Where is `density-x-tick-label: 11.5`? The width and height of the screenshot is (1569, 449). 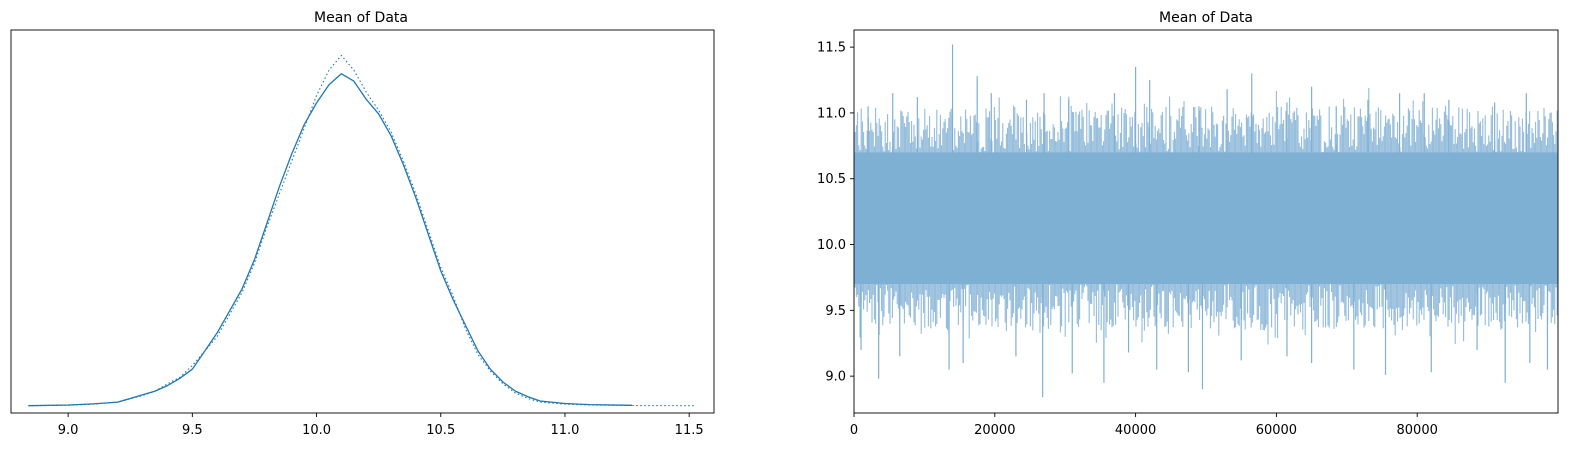 density-x-tick-label: 11.5 is located at coordinates (689, 430).